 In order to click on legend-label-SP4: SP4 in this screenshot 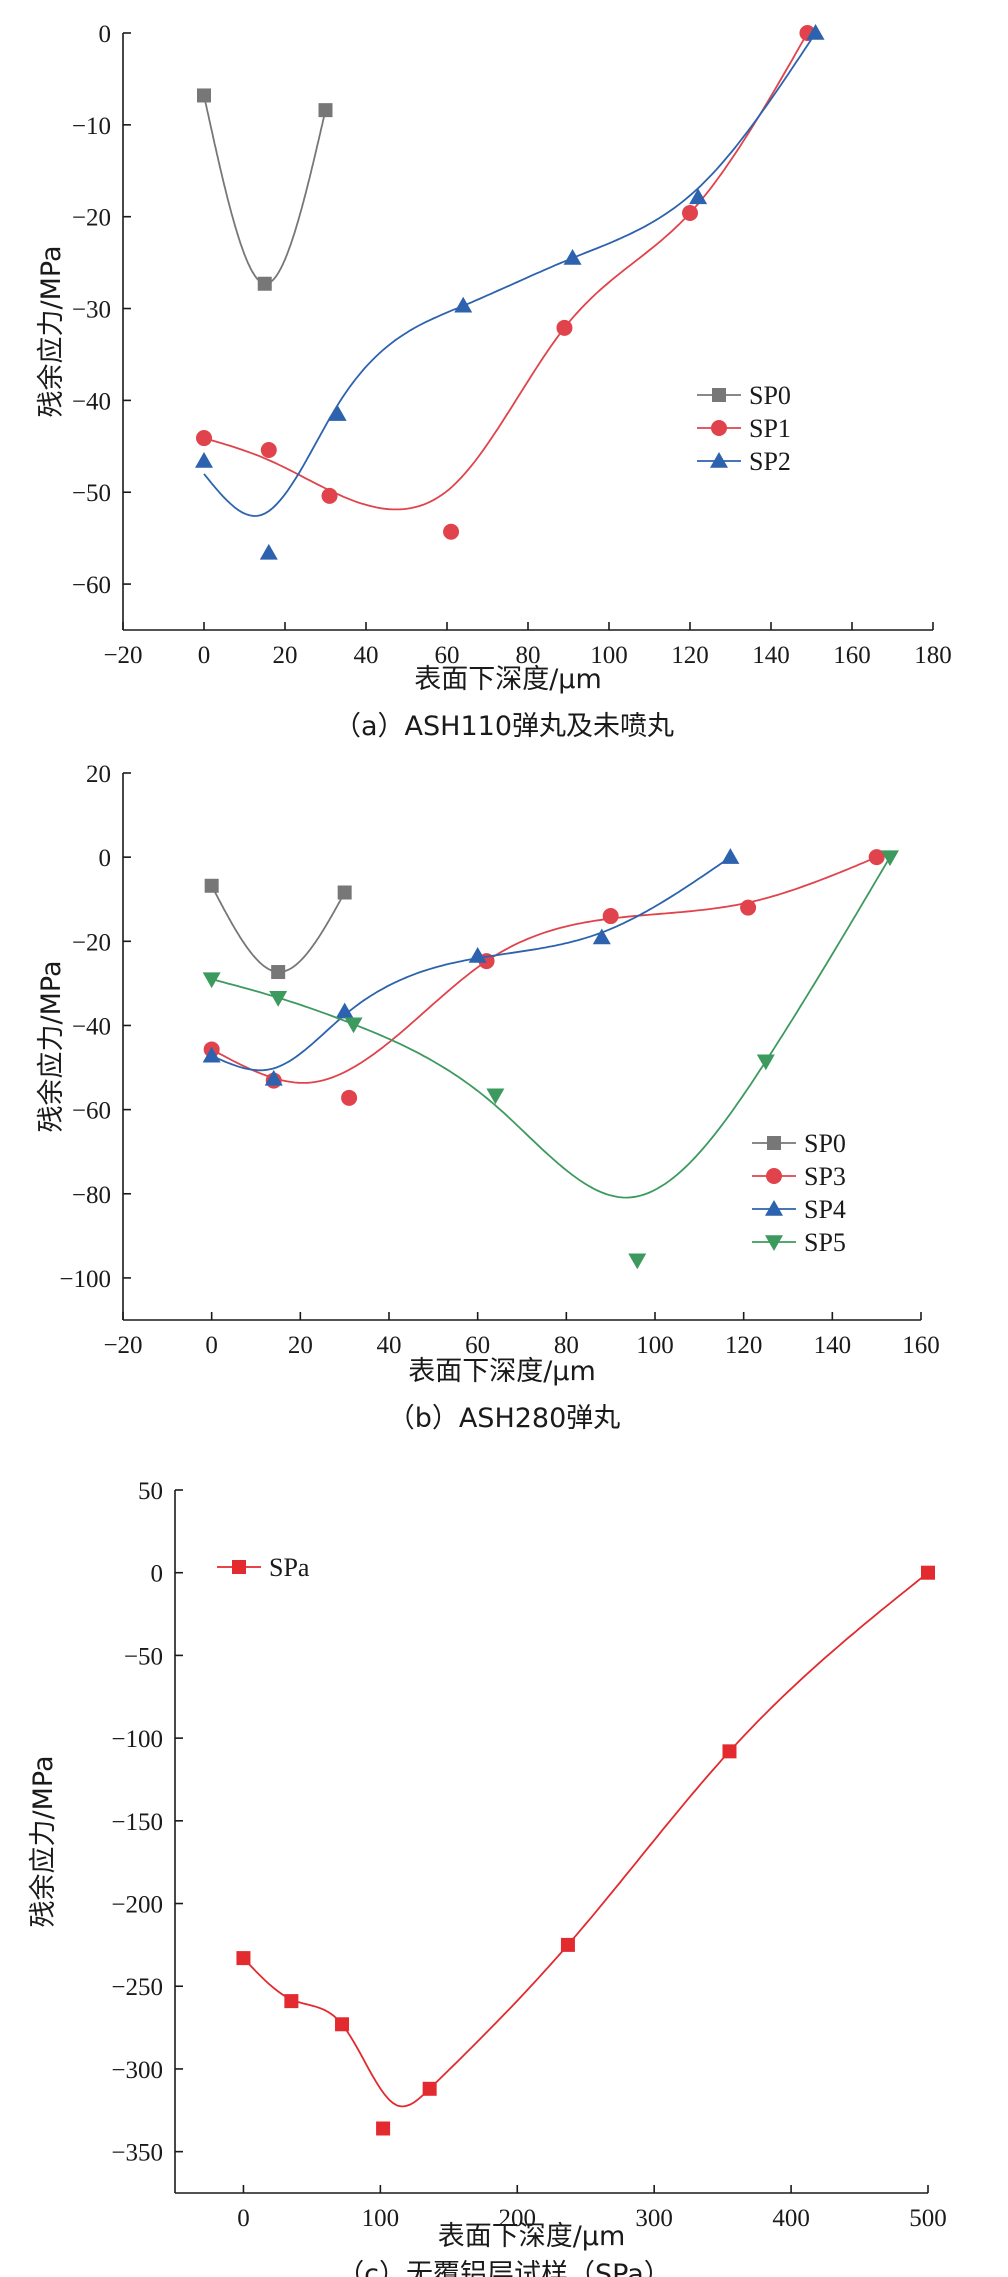, I will do `click(825, 1209)`.